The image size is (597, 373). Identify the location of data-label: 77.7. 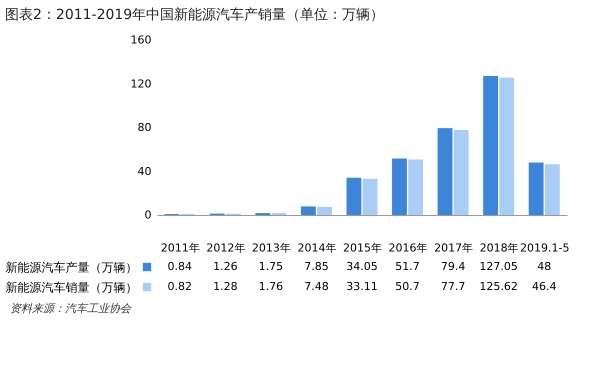
(453, 286).